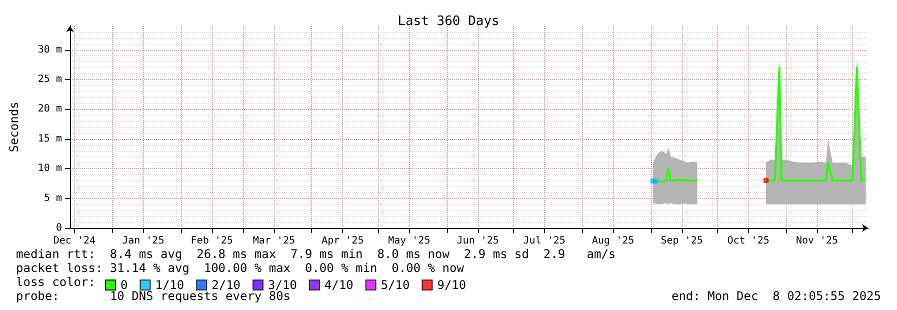  I want to click on legend-label: 3/10, so click(282, 285).